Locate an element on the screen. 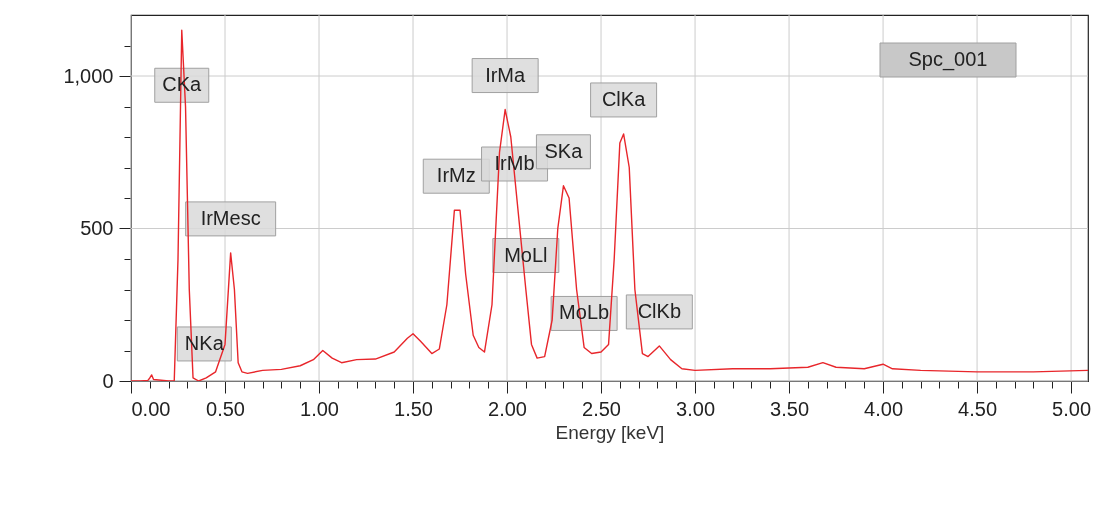 This screenshot has height=509, width=1104. annotation: ClKb is located at coordinates (659, 310).